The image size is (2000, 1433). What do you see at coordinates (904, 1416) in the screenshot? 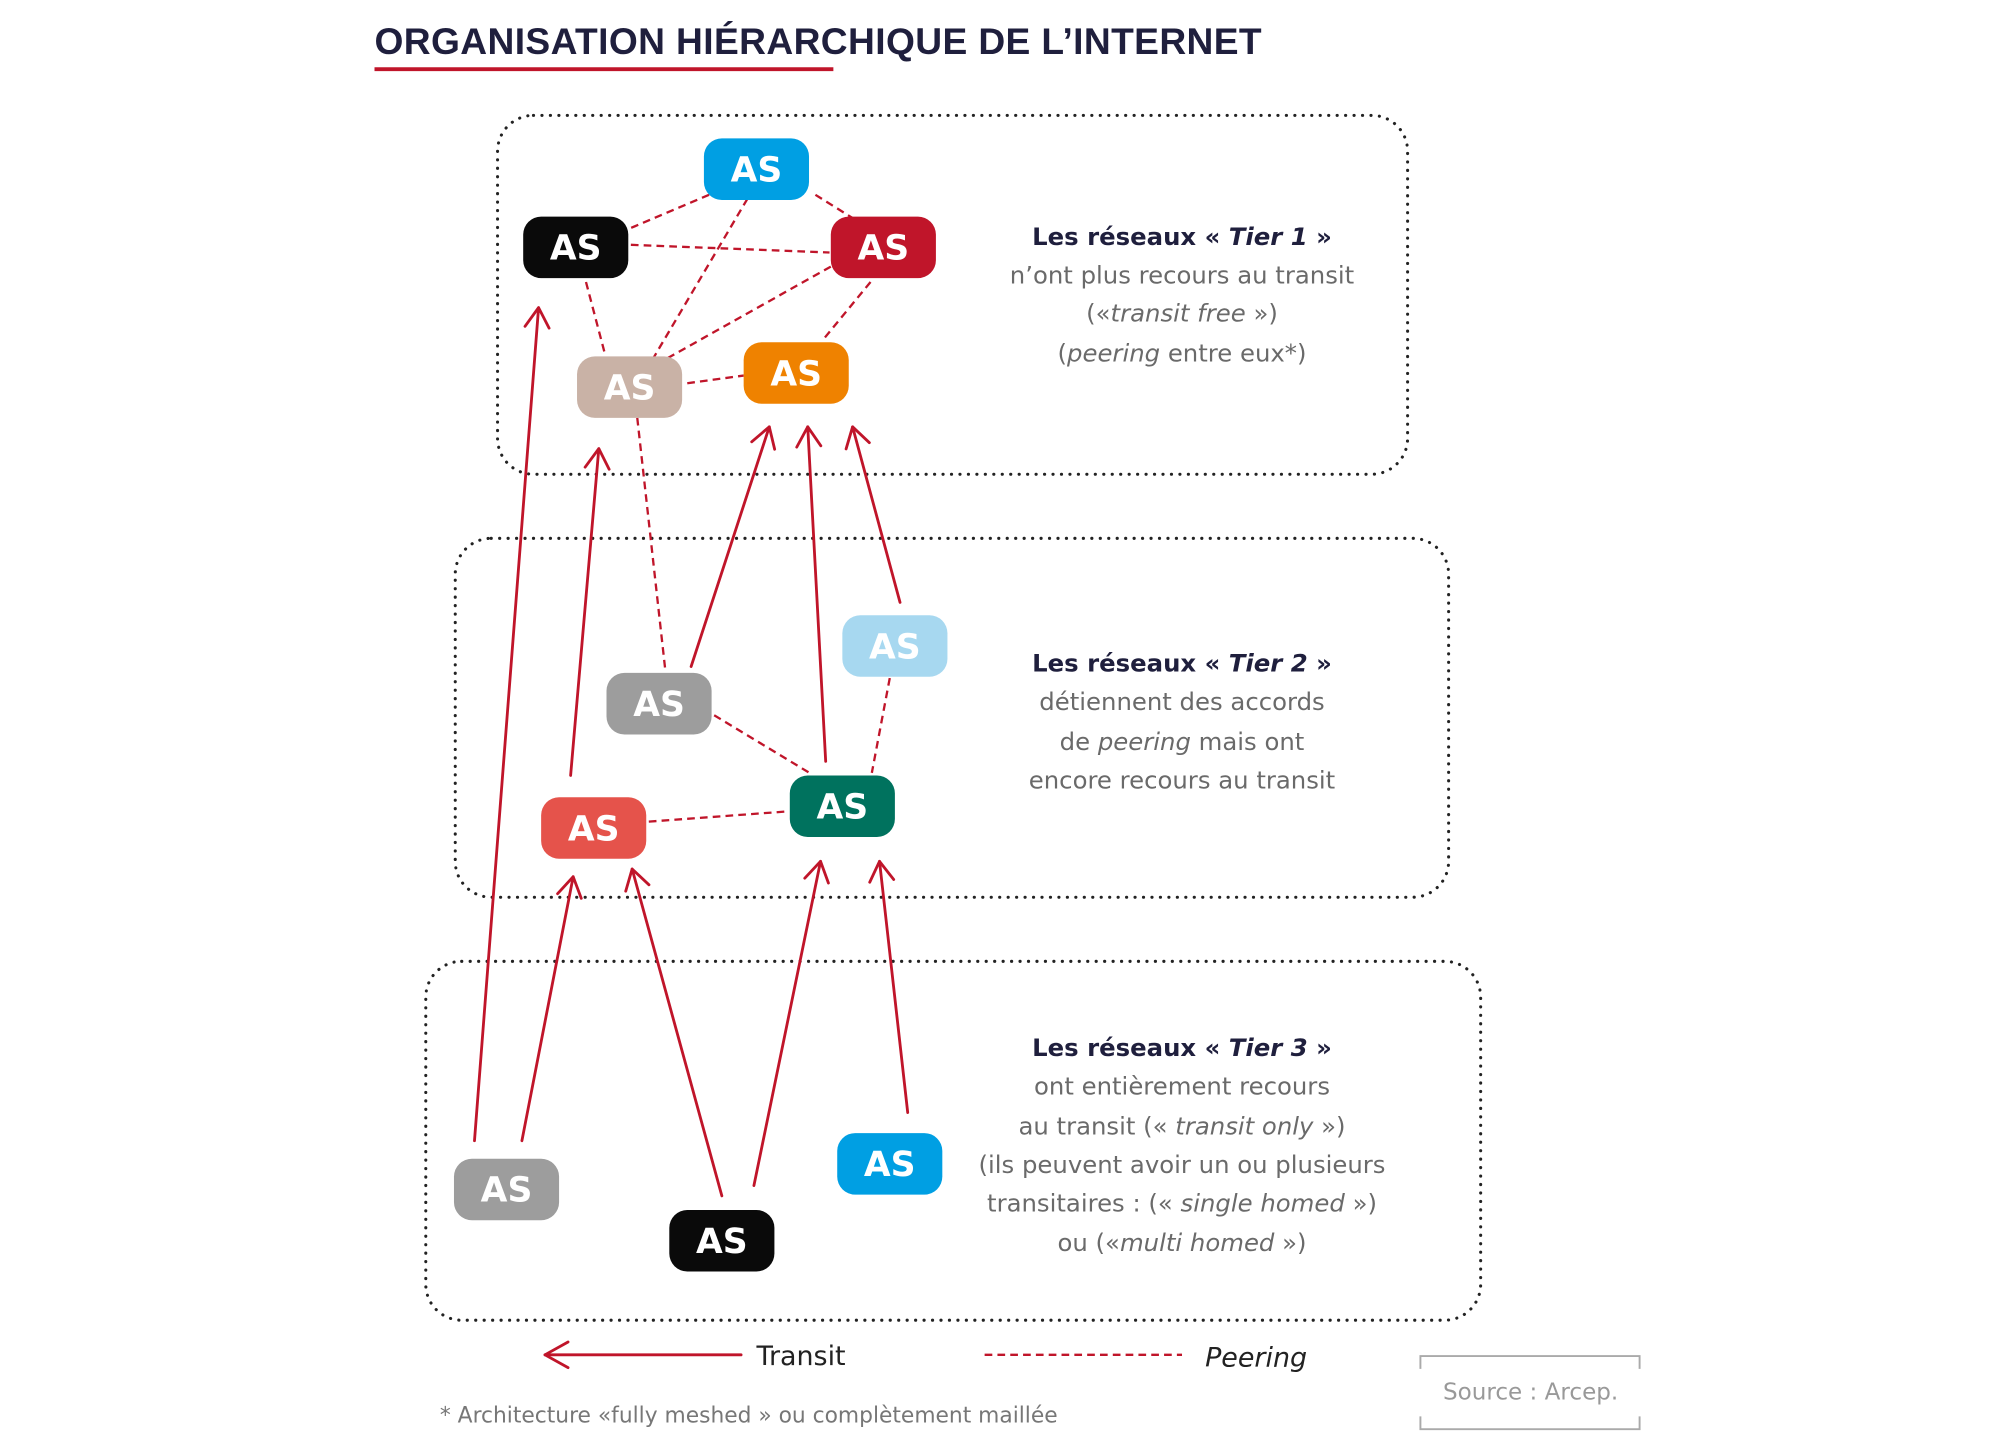
I see `text-segment: » ou complètement maillée` at bounding box center [904, 1416].